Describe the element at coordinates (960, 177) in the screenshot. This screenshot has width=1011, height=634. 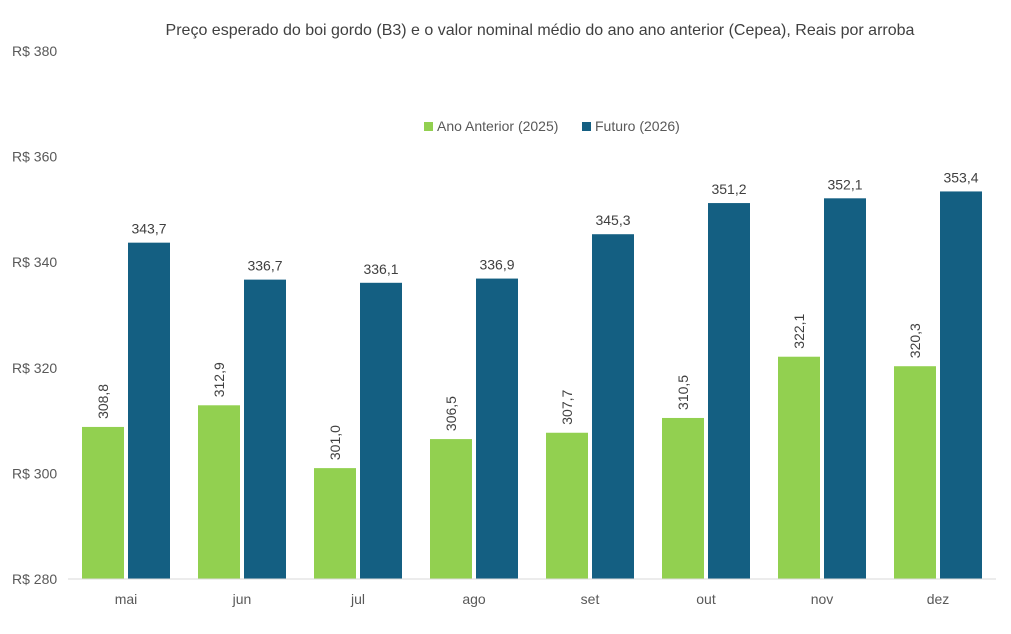
I see `data-label: 353,4` at that location.